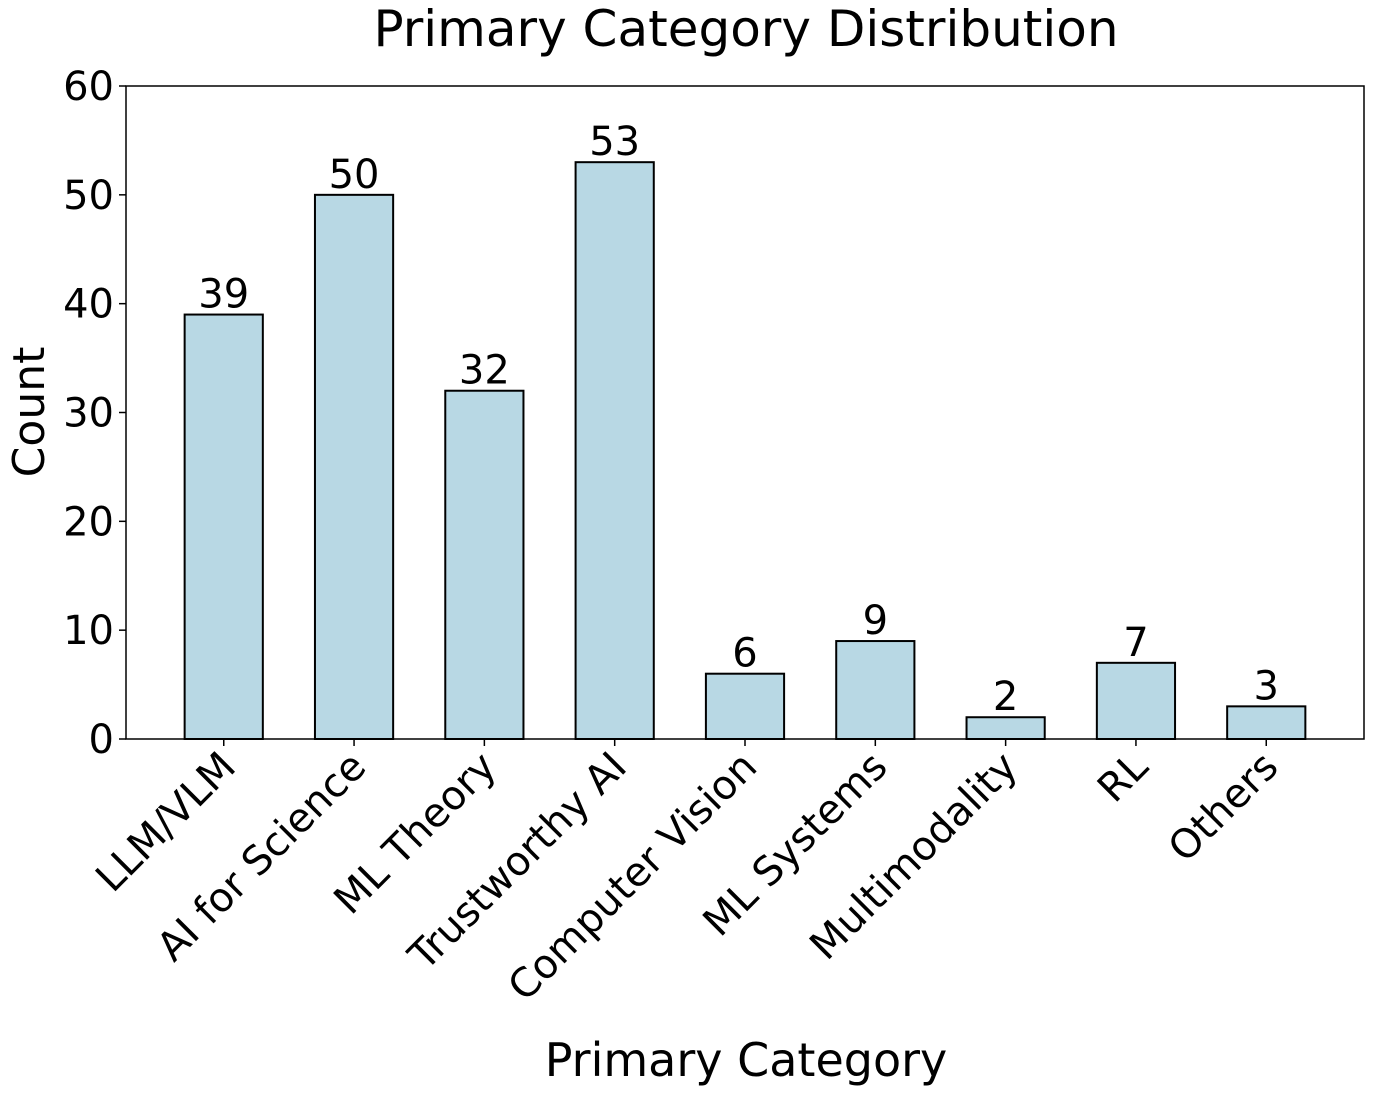 The height and width of the screenshot is (1096, 1374). I want to click on x-tick-label: Computer Vision, so click(633, 877).